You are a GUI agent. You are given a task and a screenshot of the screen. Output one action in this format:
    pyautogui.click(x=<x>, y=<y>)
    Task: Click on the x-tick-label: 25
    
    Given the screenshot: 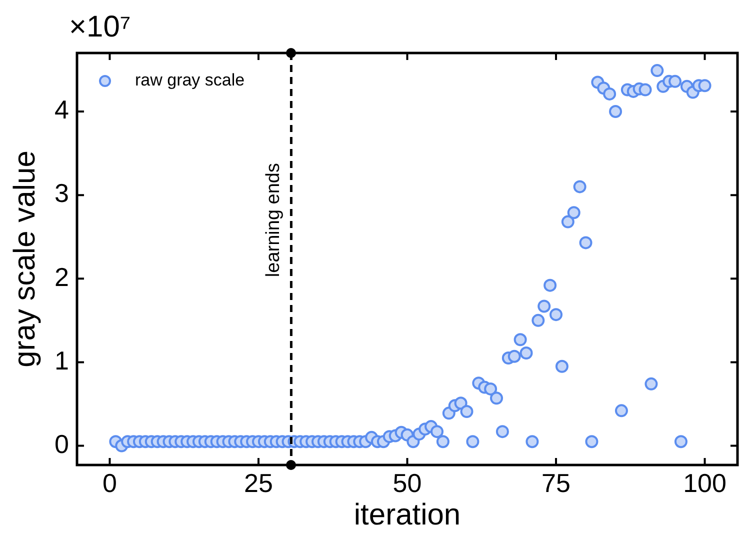 What is the action you would take?
    pyautogui.click(x=258, y=483)
    